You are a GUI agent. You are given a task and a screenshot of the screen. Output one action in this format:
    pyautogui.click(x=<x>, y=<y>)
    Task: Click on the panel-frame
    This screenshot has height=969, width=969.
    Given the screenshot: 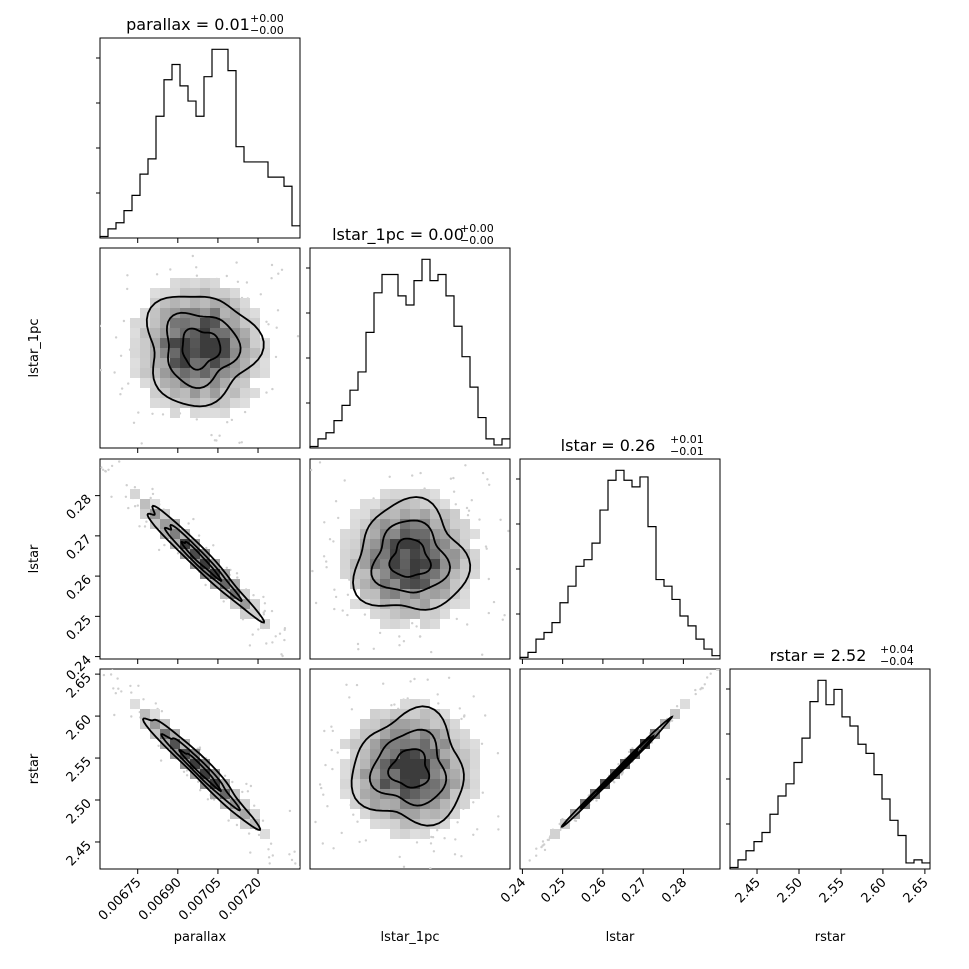 What is the action you would take?
    pyautogui.click(x=410, y=348)
    